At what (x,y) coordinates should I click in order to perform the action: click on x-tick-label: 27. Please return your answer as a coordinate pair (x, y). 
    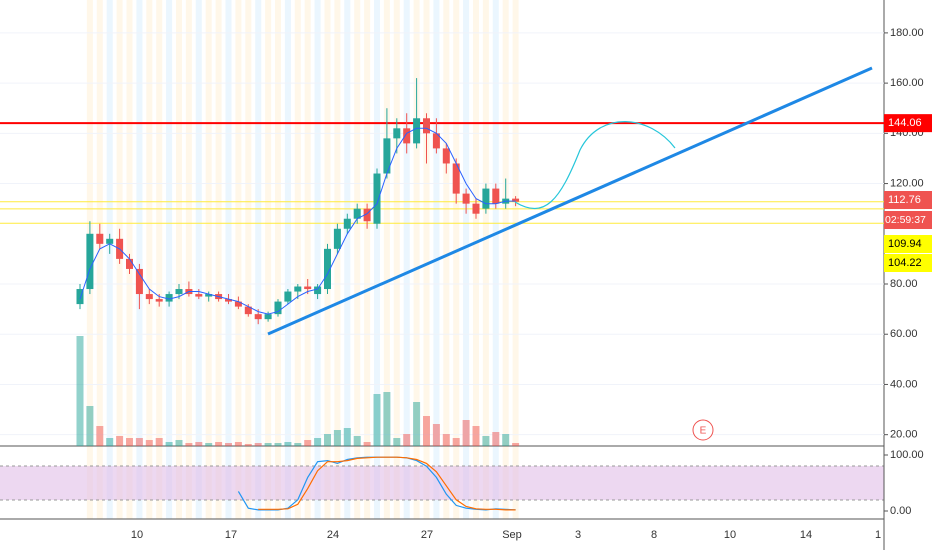
    Looking at the image, I should click on (427, 535).